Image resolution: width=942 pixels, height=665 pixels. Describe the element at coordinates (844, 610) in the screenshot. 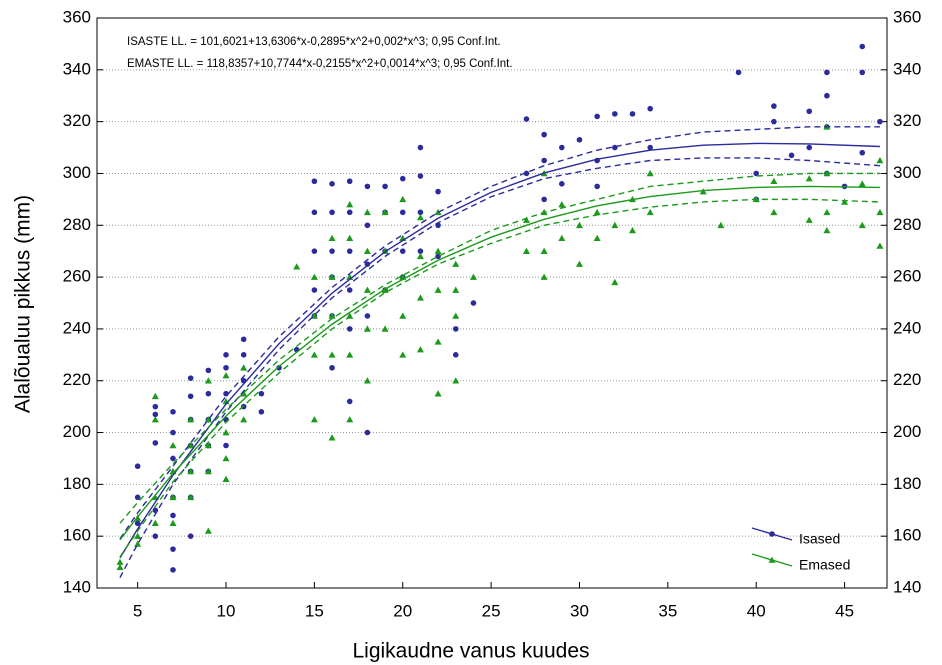

I see `x-tick-label: 45` at that location.